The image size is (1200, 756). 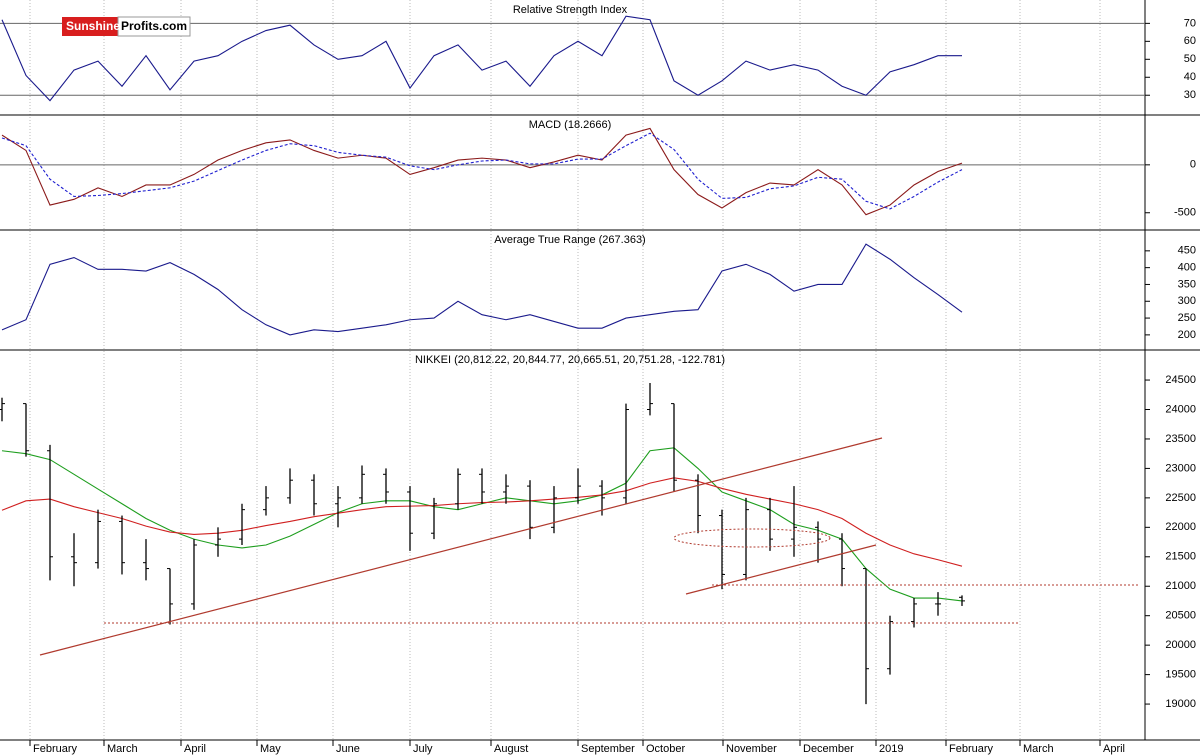 I want to click on panel-title: Relative Strength Index, so click(x=570, y=10).